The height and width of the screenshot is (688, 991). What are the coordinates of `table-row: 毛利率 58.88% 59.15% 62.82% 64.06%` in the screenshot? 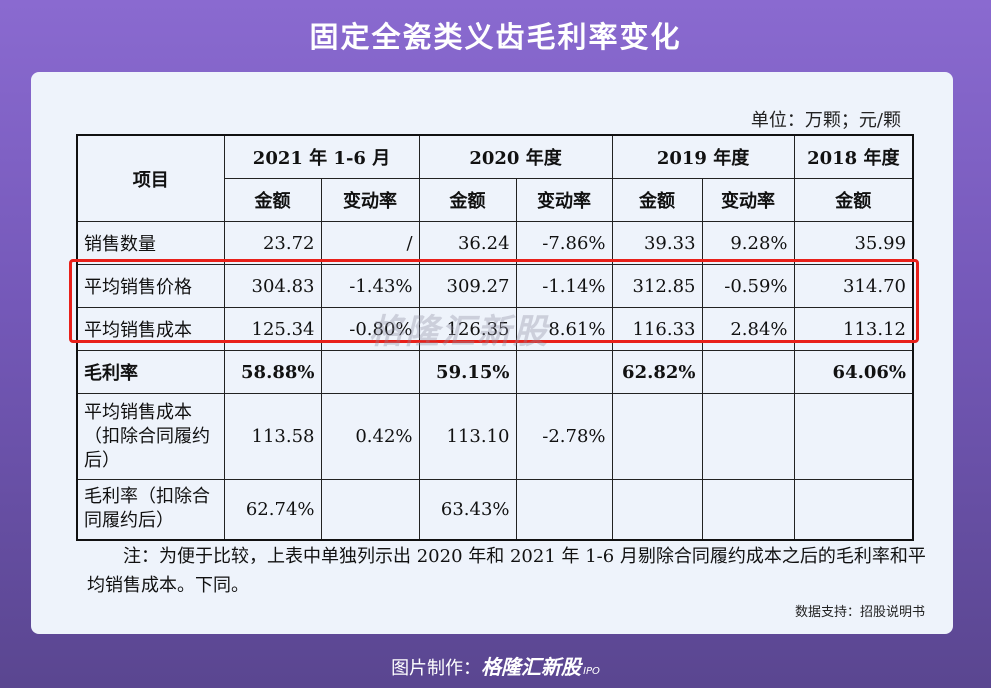 It's located at (495, 372).